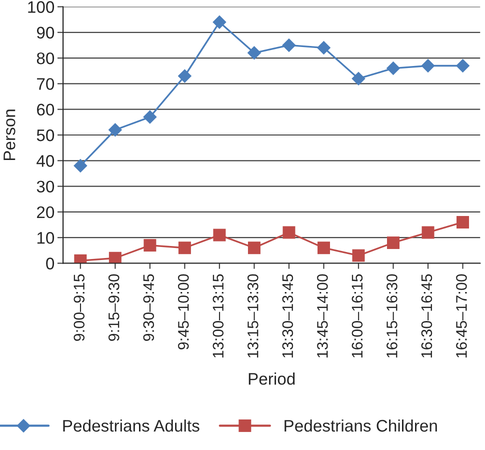  Describe the element at coordinates (45, 32) in the screenshot. I see `y-tick-label: 90` at that location.